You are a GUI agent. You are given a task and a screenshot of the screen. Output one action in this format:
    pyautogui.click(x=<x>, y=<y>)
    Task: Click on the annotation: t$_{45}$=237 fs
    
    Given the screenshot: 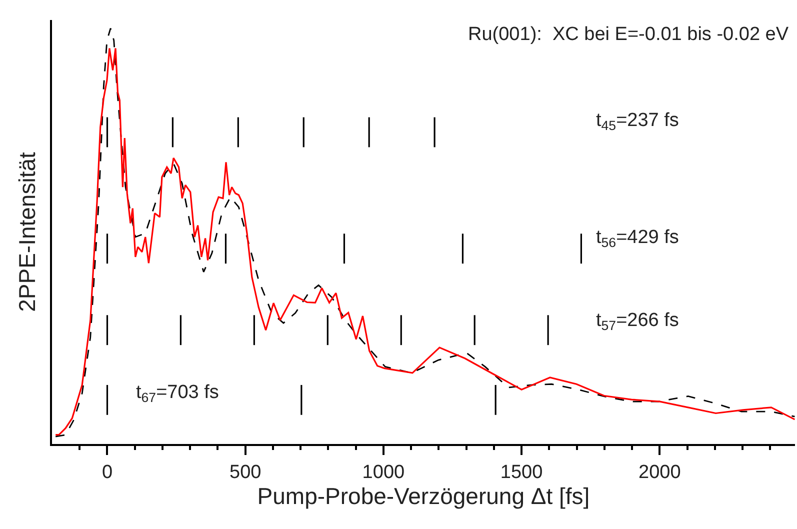 What is the action you would take?
    pyautogui.click(x=637, y=121)
    